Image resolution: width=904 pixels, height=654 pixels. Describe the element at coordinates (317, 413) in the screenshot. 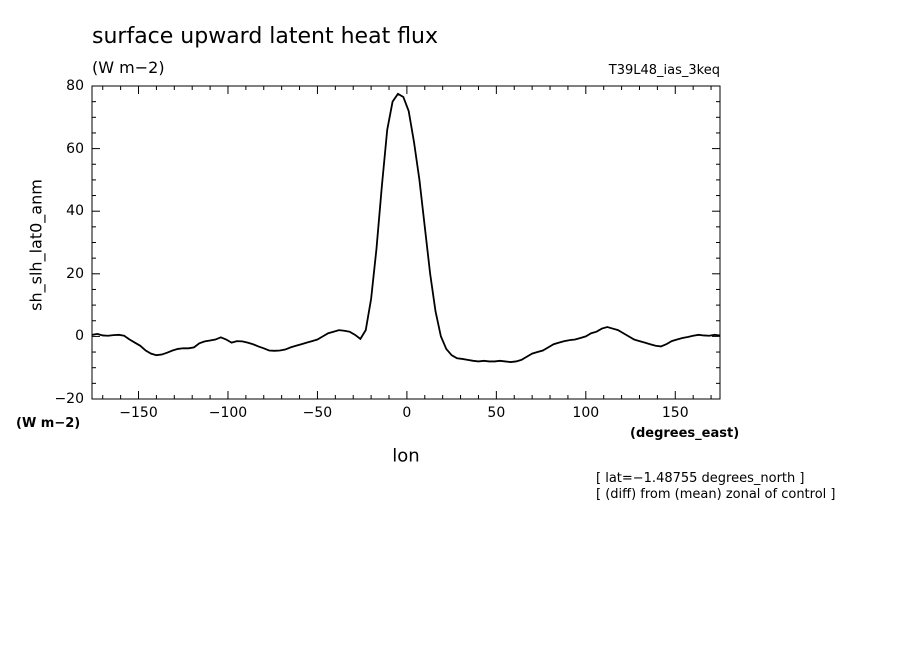

I see `x-tick-label: −50` at that location.